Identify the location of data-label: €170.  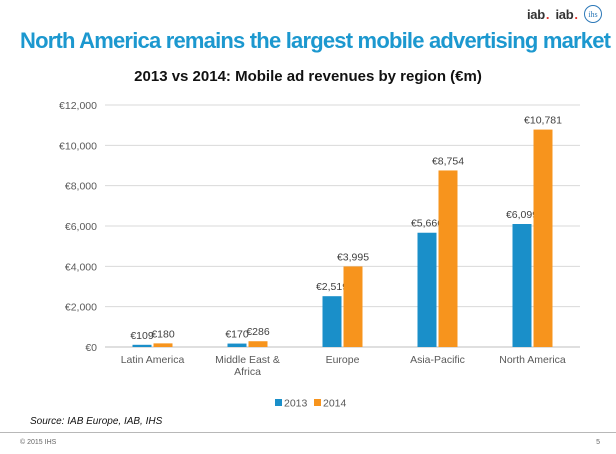
(237, 335).